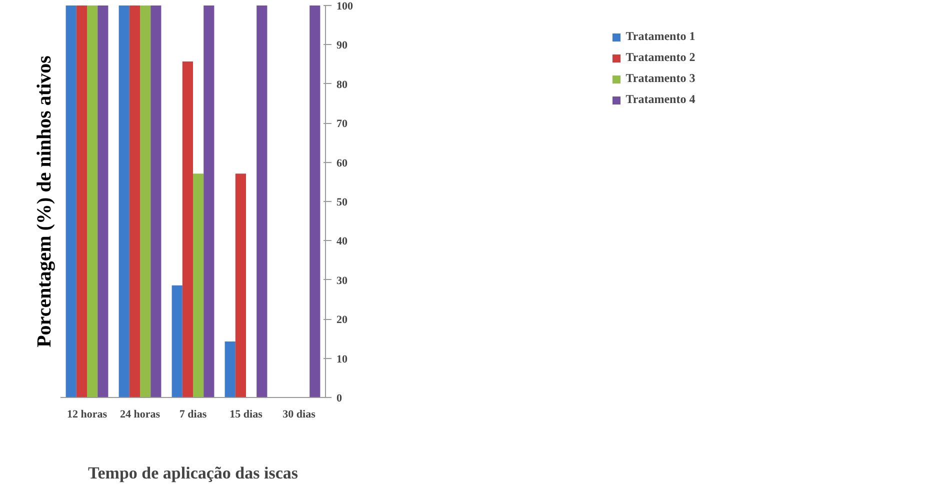 This screenshot has height=487, width=950. What do you see at coordinates (342, 359) in the screenshot?
I see `y-tick-label: 10` at bounding box center [342, 359].